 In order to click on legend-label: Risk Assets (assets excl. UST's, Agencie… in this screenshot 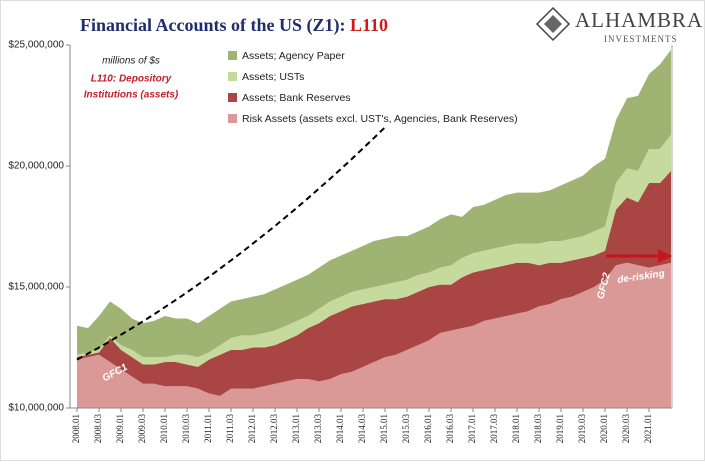, I will do `click(380, 119)`.